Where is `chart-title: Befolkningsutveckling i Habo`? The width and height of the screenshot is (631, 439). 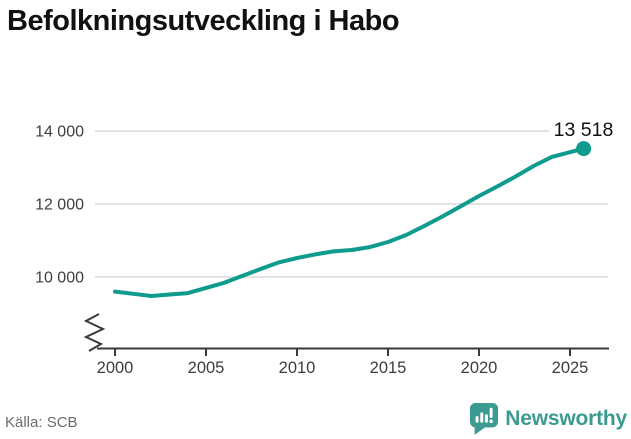
chart-title: Befolkningsutveckling i Habo is located at coordinates (203, 21).